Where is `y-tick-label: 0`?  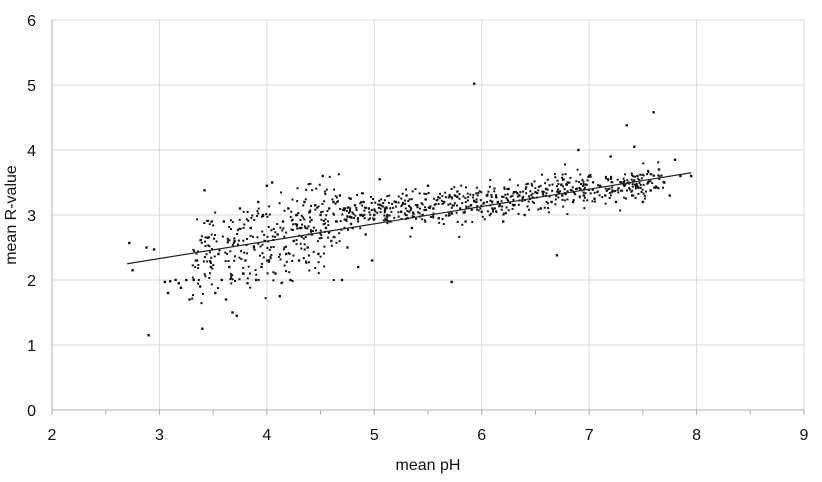 y-tick-label: 0 is located at coordinates (31, 411).